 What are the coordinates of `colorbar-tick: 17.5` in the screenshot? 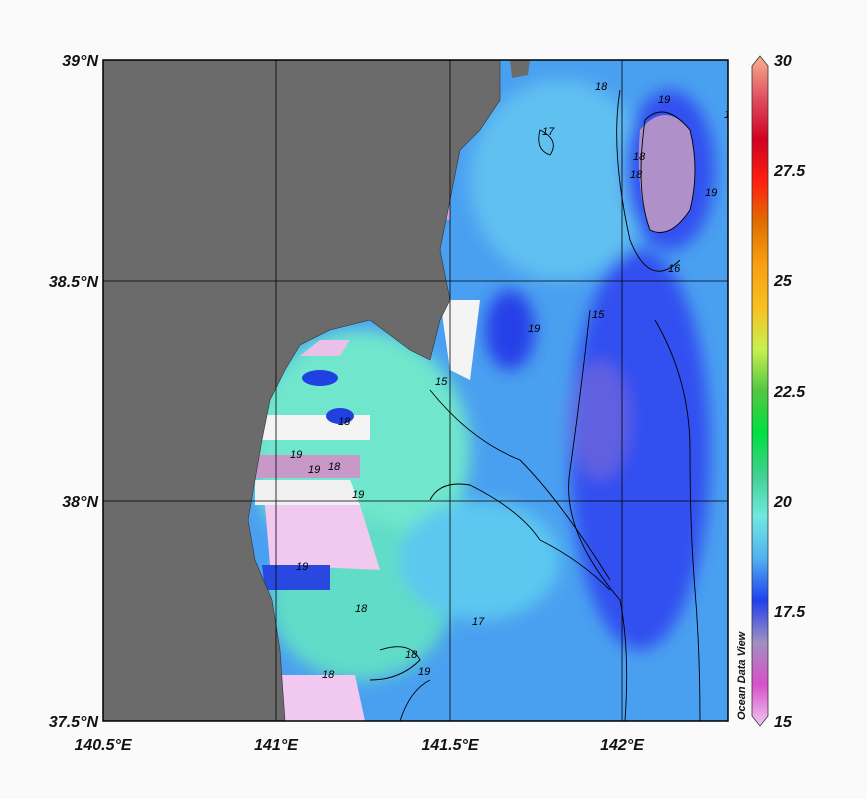 It's located at (790, 612).